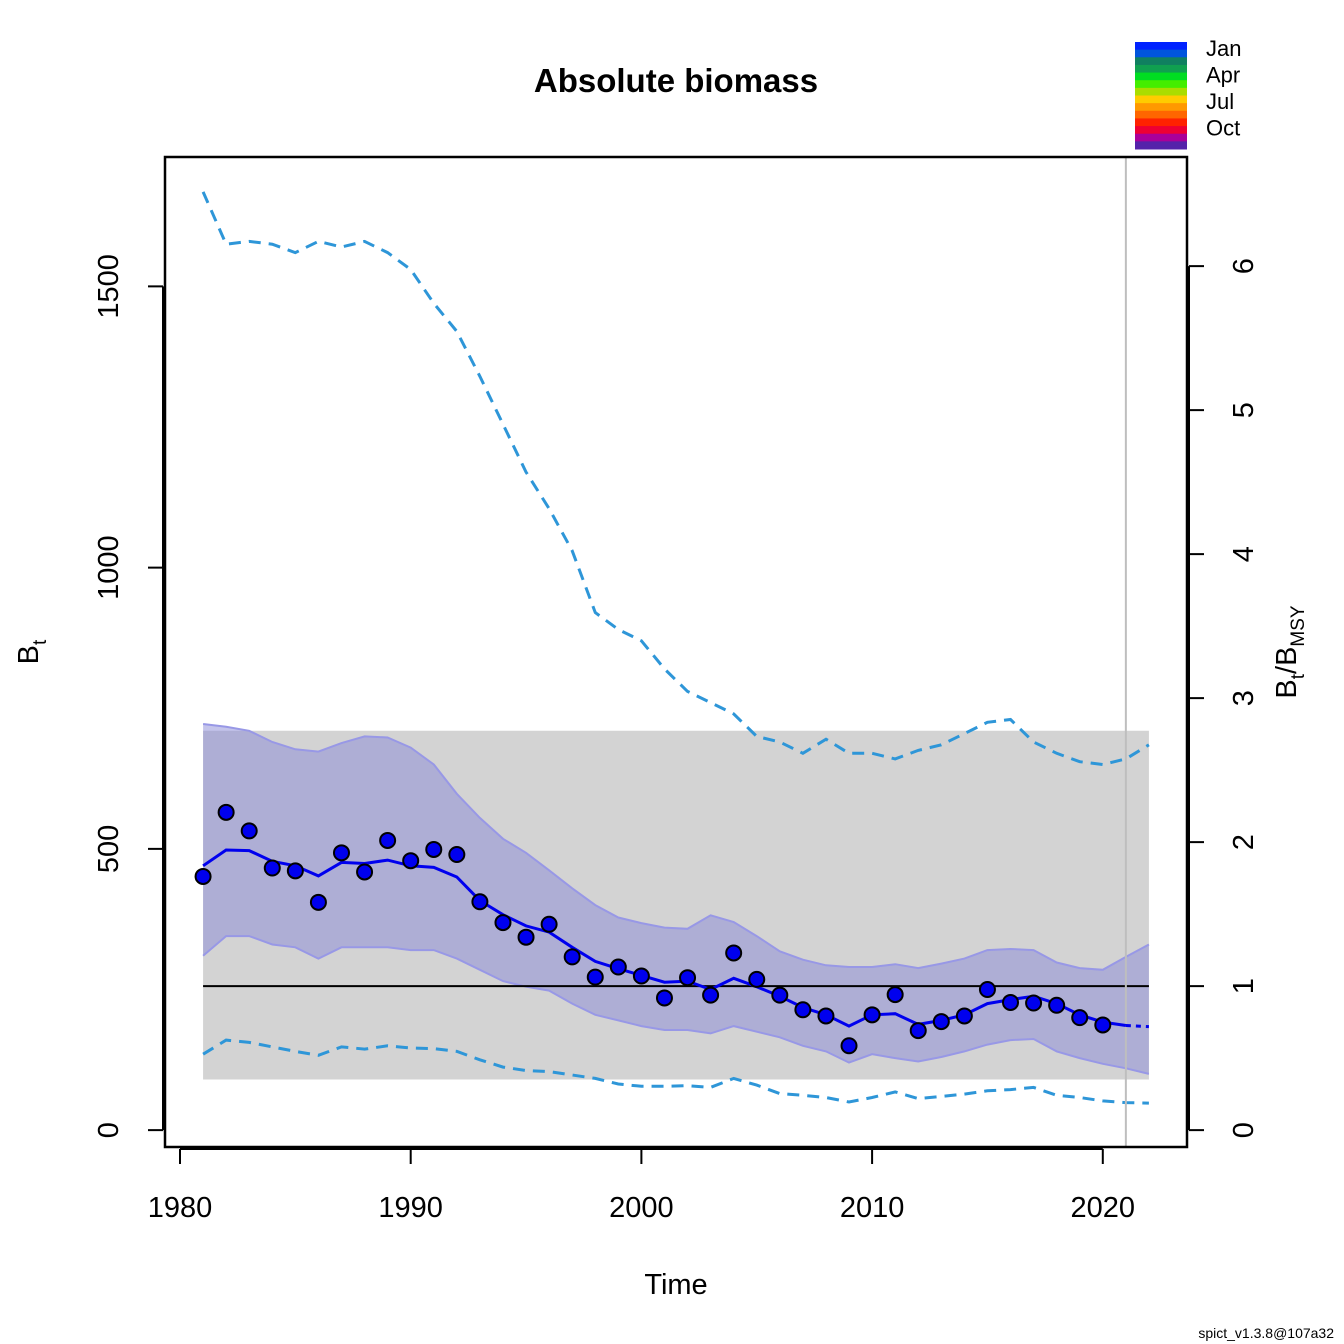  Describe the element at coordinates (1223, 128) in the screenshot. I see `legend-label-oct: Oct` at that location.